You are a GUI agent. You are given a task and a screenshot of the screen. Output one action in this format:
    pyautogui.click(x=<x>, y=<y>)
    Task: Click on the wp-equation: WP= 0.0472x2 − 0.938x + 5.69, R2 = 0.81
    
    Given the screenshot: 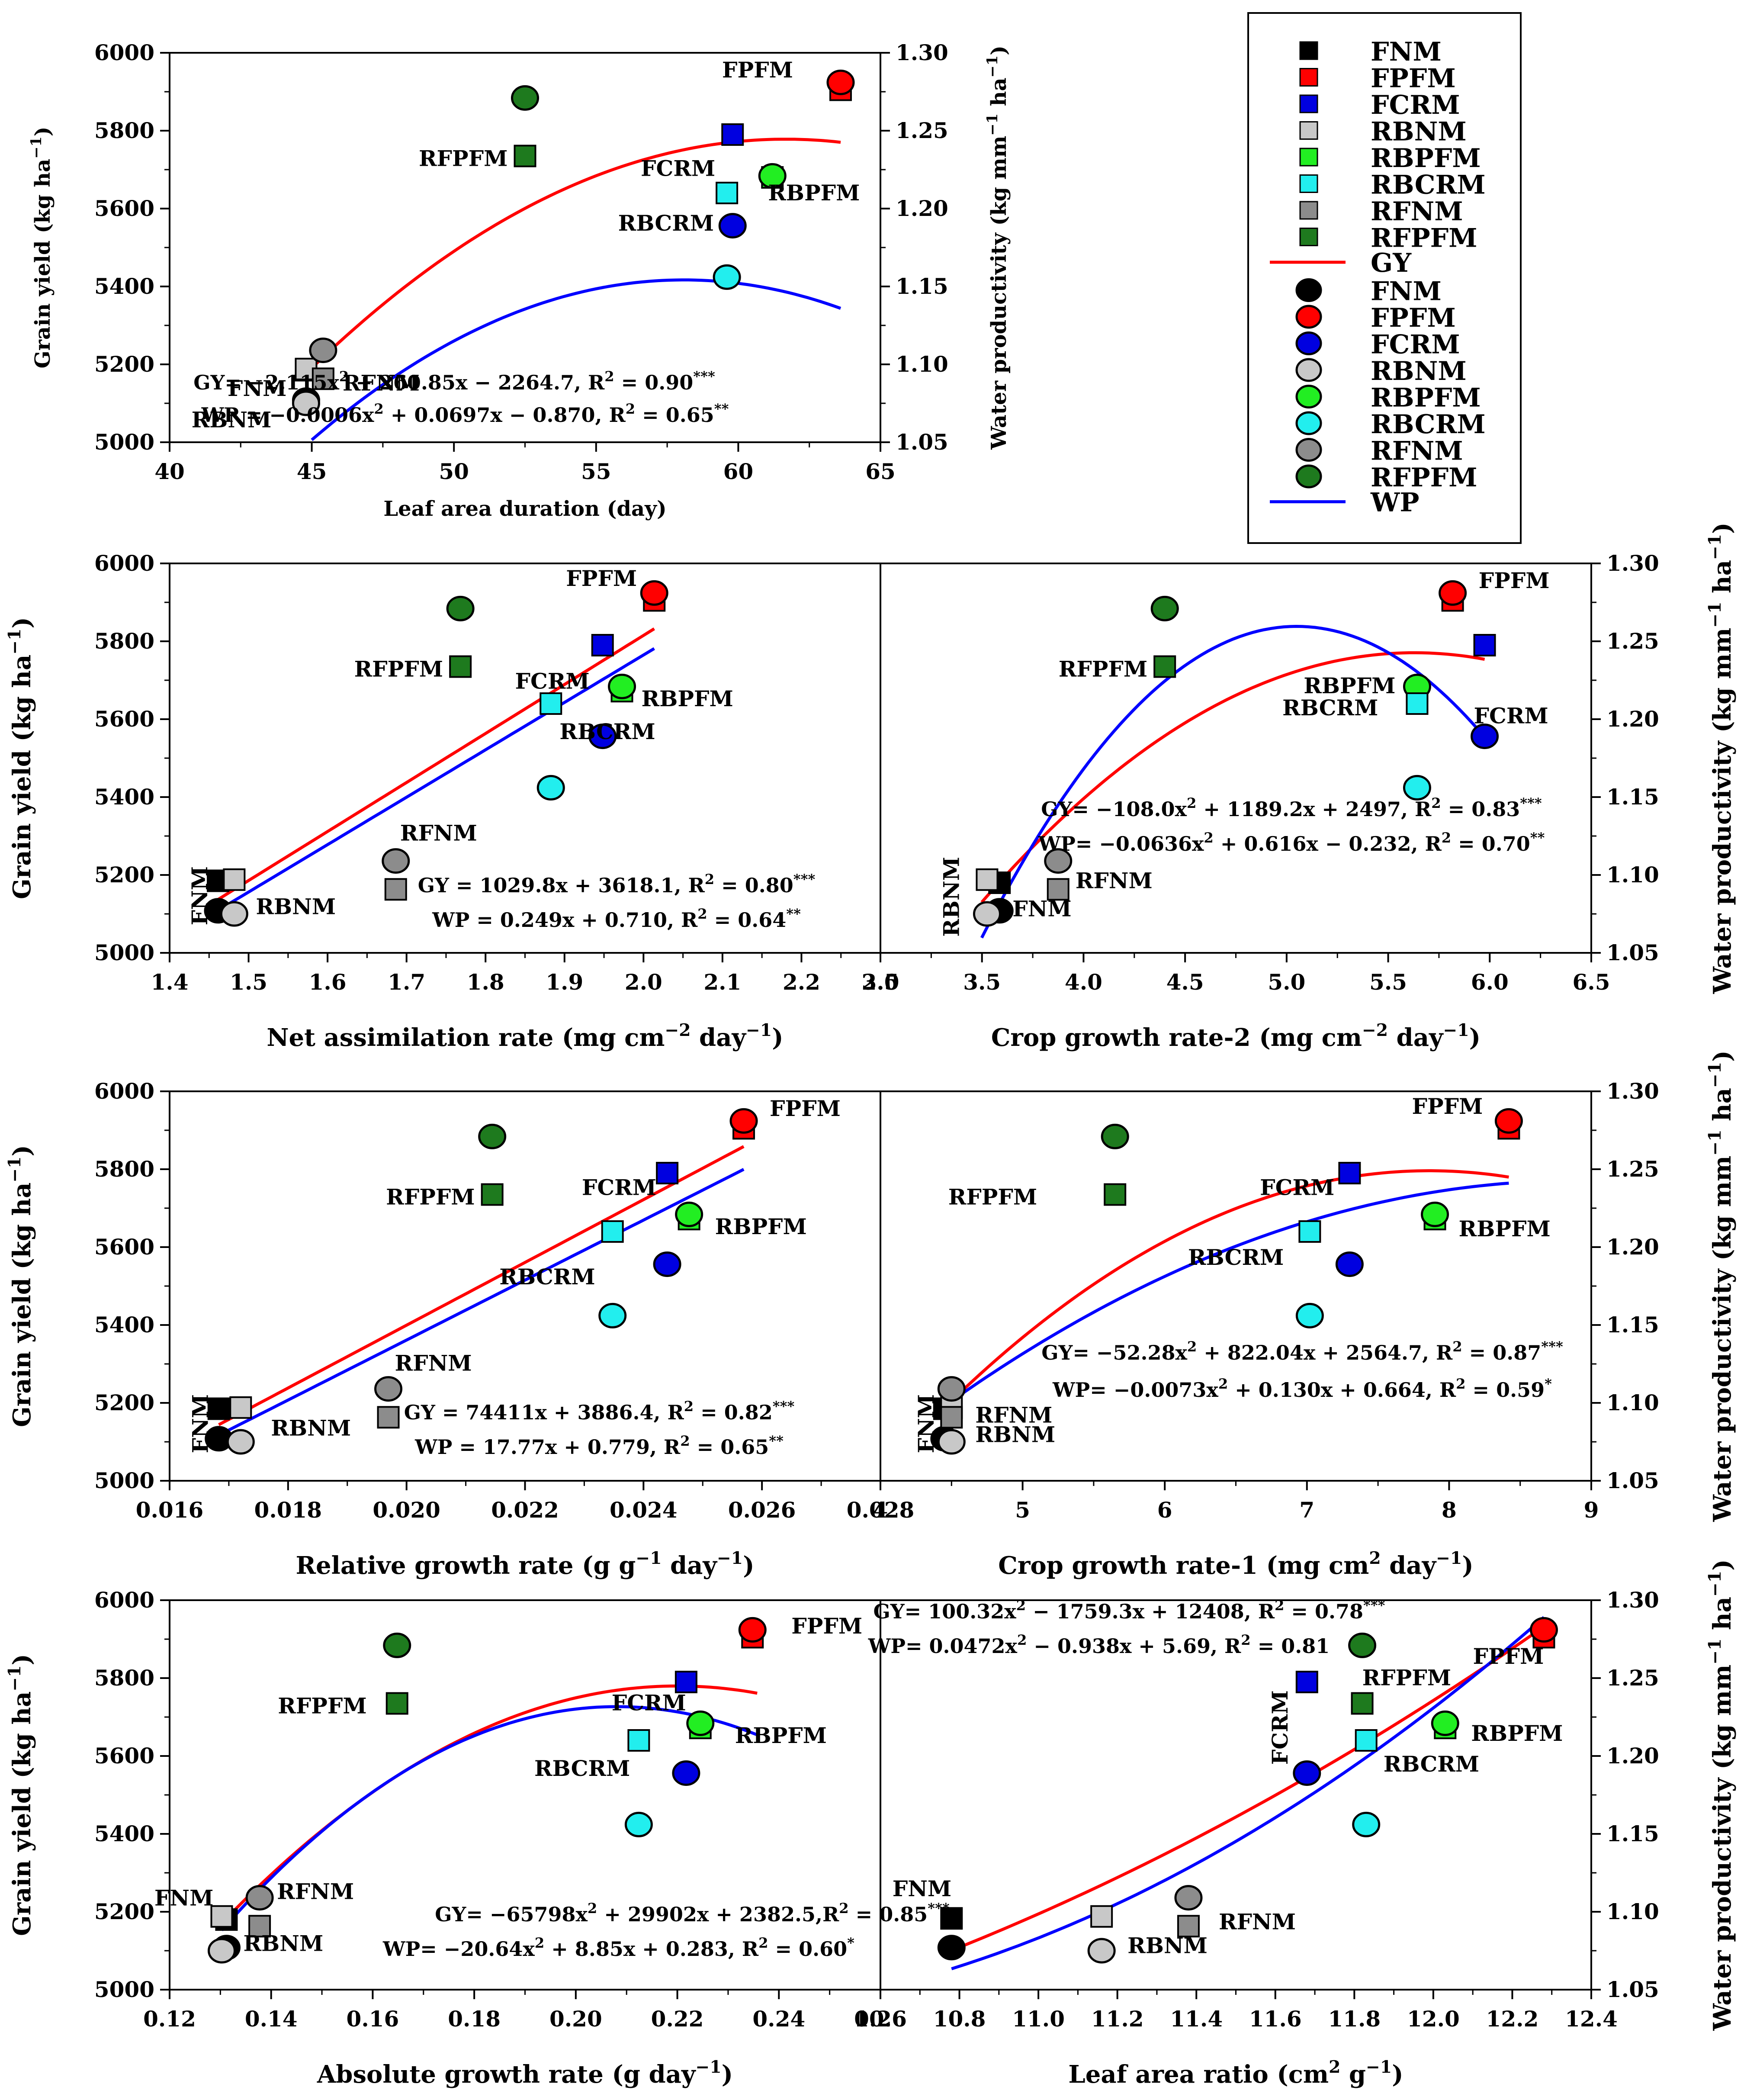 What is the action you would take?
    pyautogui.click(x=1099, y=1645)
    